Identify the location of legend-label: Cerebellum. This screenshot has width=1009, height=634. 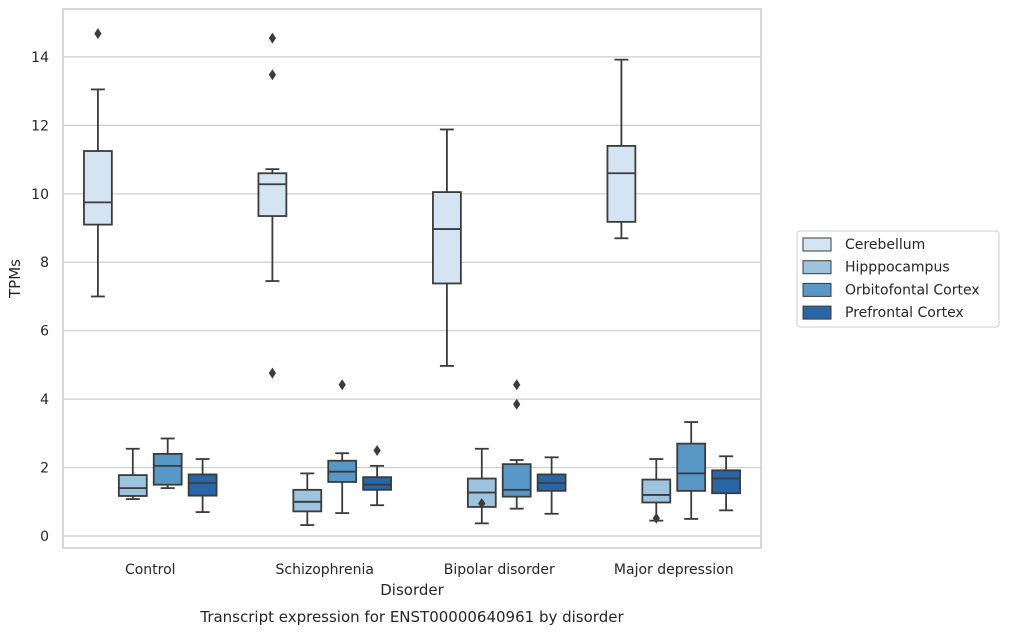
(885, 245).